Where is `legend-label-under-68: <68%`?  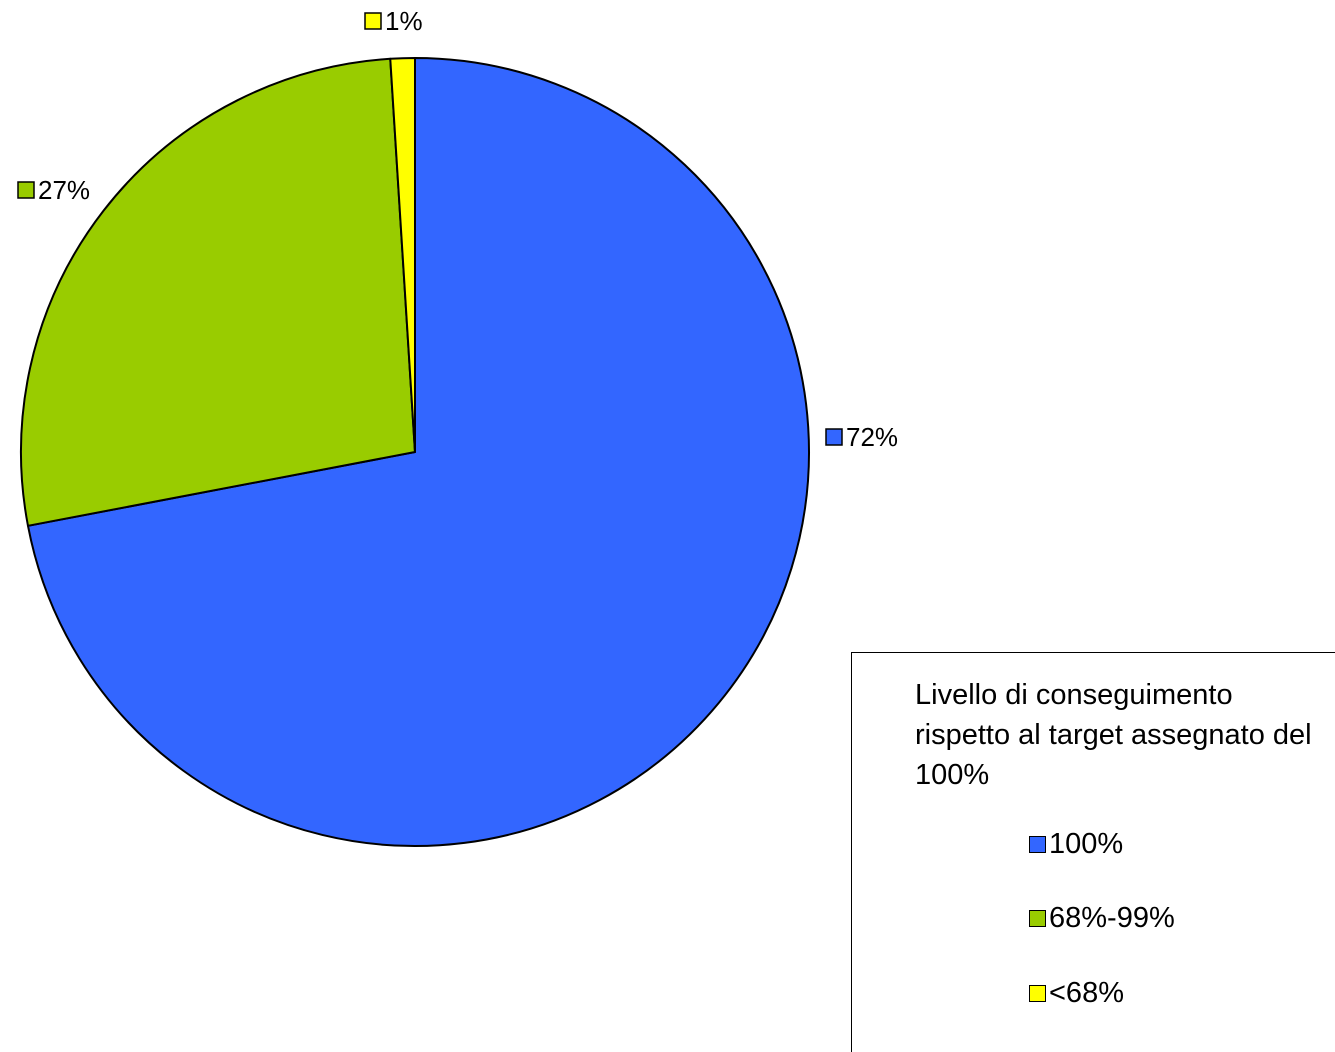 legend-label-under-68: <68% is located at coordinates (1086, 992).